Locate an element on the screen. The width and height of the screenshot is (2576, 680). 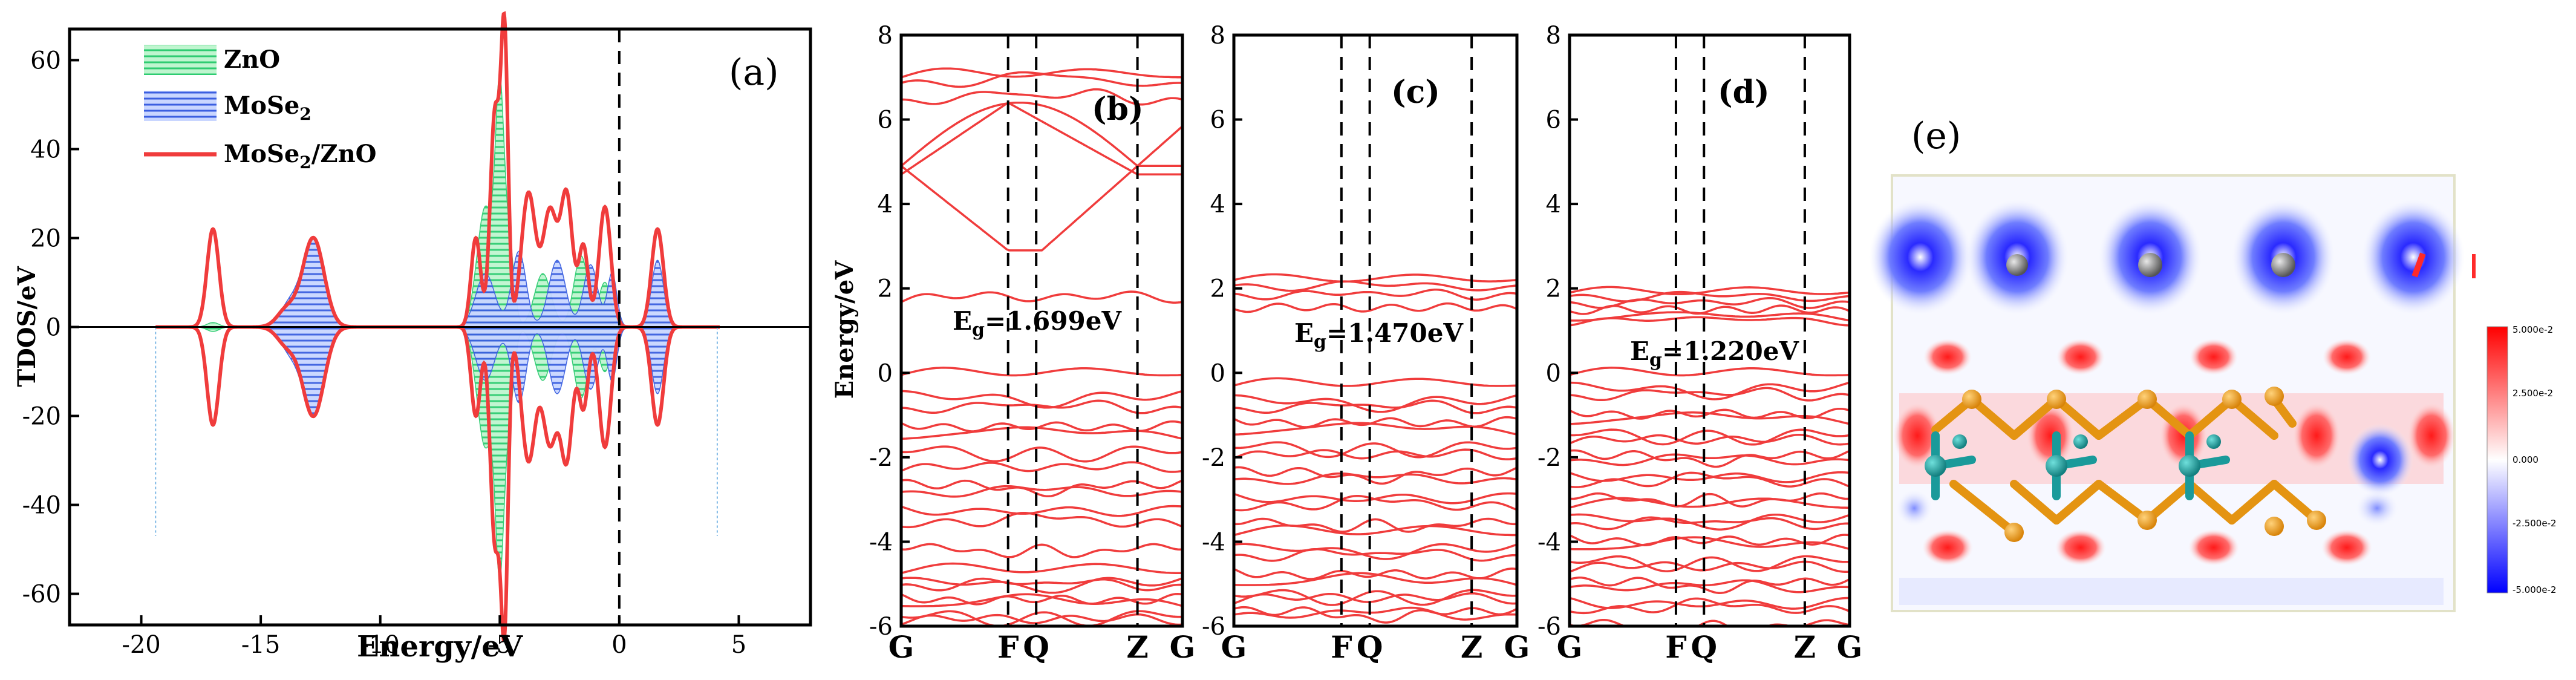
colorbar-label: 2.500e-2 is located at coordinates (2532, 393).